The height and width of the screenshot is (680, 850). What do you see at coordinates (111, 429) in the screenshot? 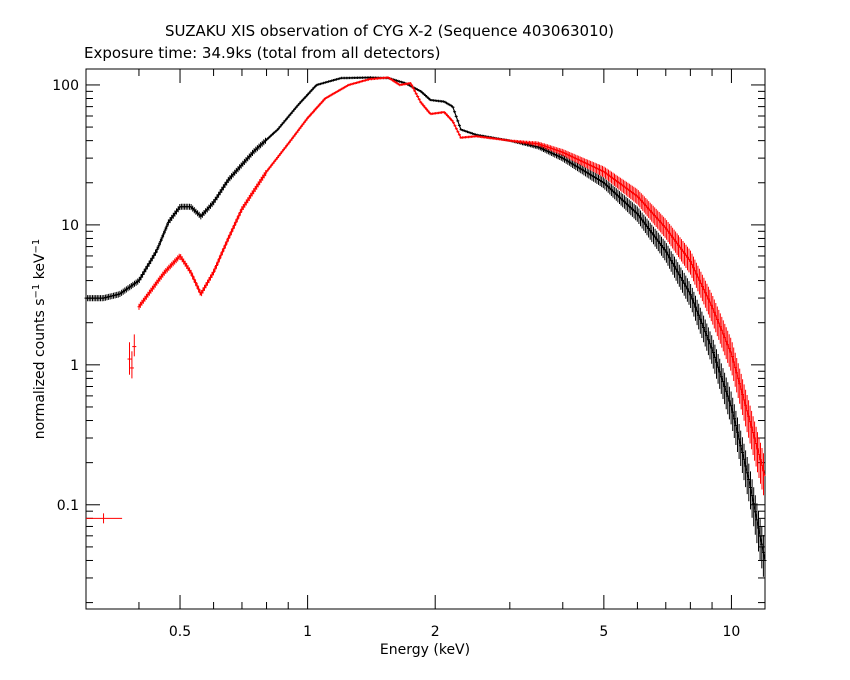
I see `red-low-energy-points` at bounding box center [111, 429].